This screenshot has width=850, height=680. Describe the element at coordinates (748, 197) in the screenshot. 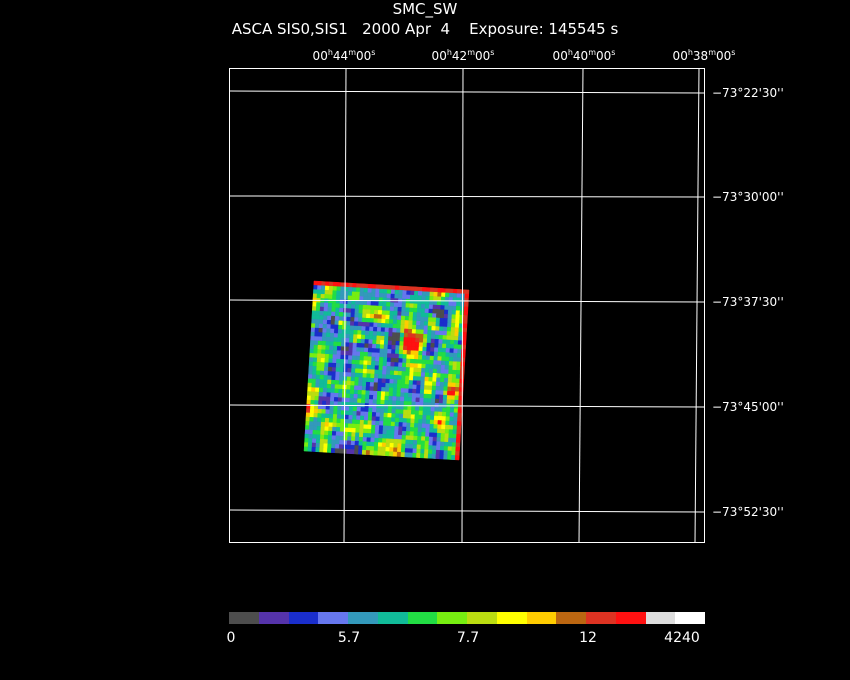

I see `dec-label: −73°30'00''` at that location.